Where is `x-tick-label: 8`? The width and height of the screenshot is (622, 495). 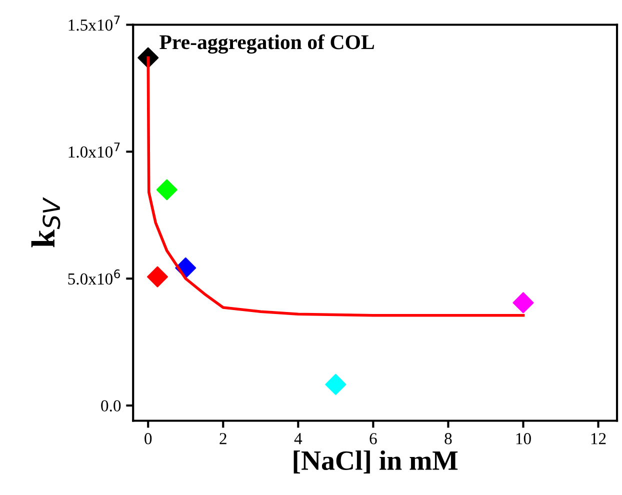
x-tick-label: 8 is located at coordinates (448, 438).